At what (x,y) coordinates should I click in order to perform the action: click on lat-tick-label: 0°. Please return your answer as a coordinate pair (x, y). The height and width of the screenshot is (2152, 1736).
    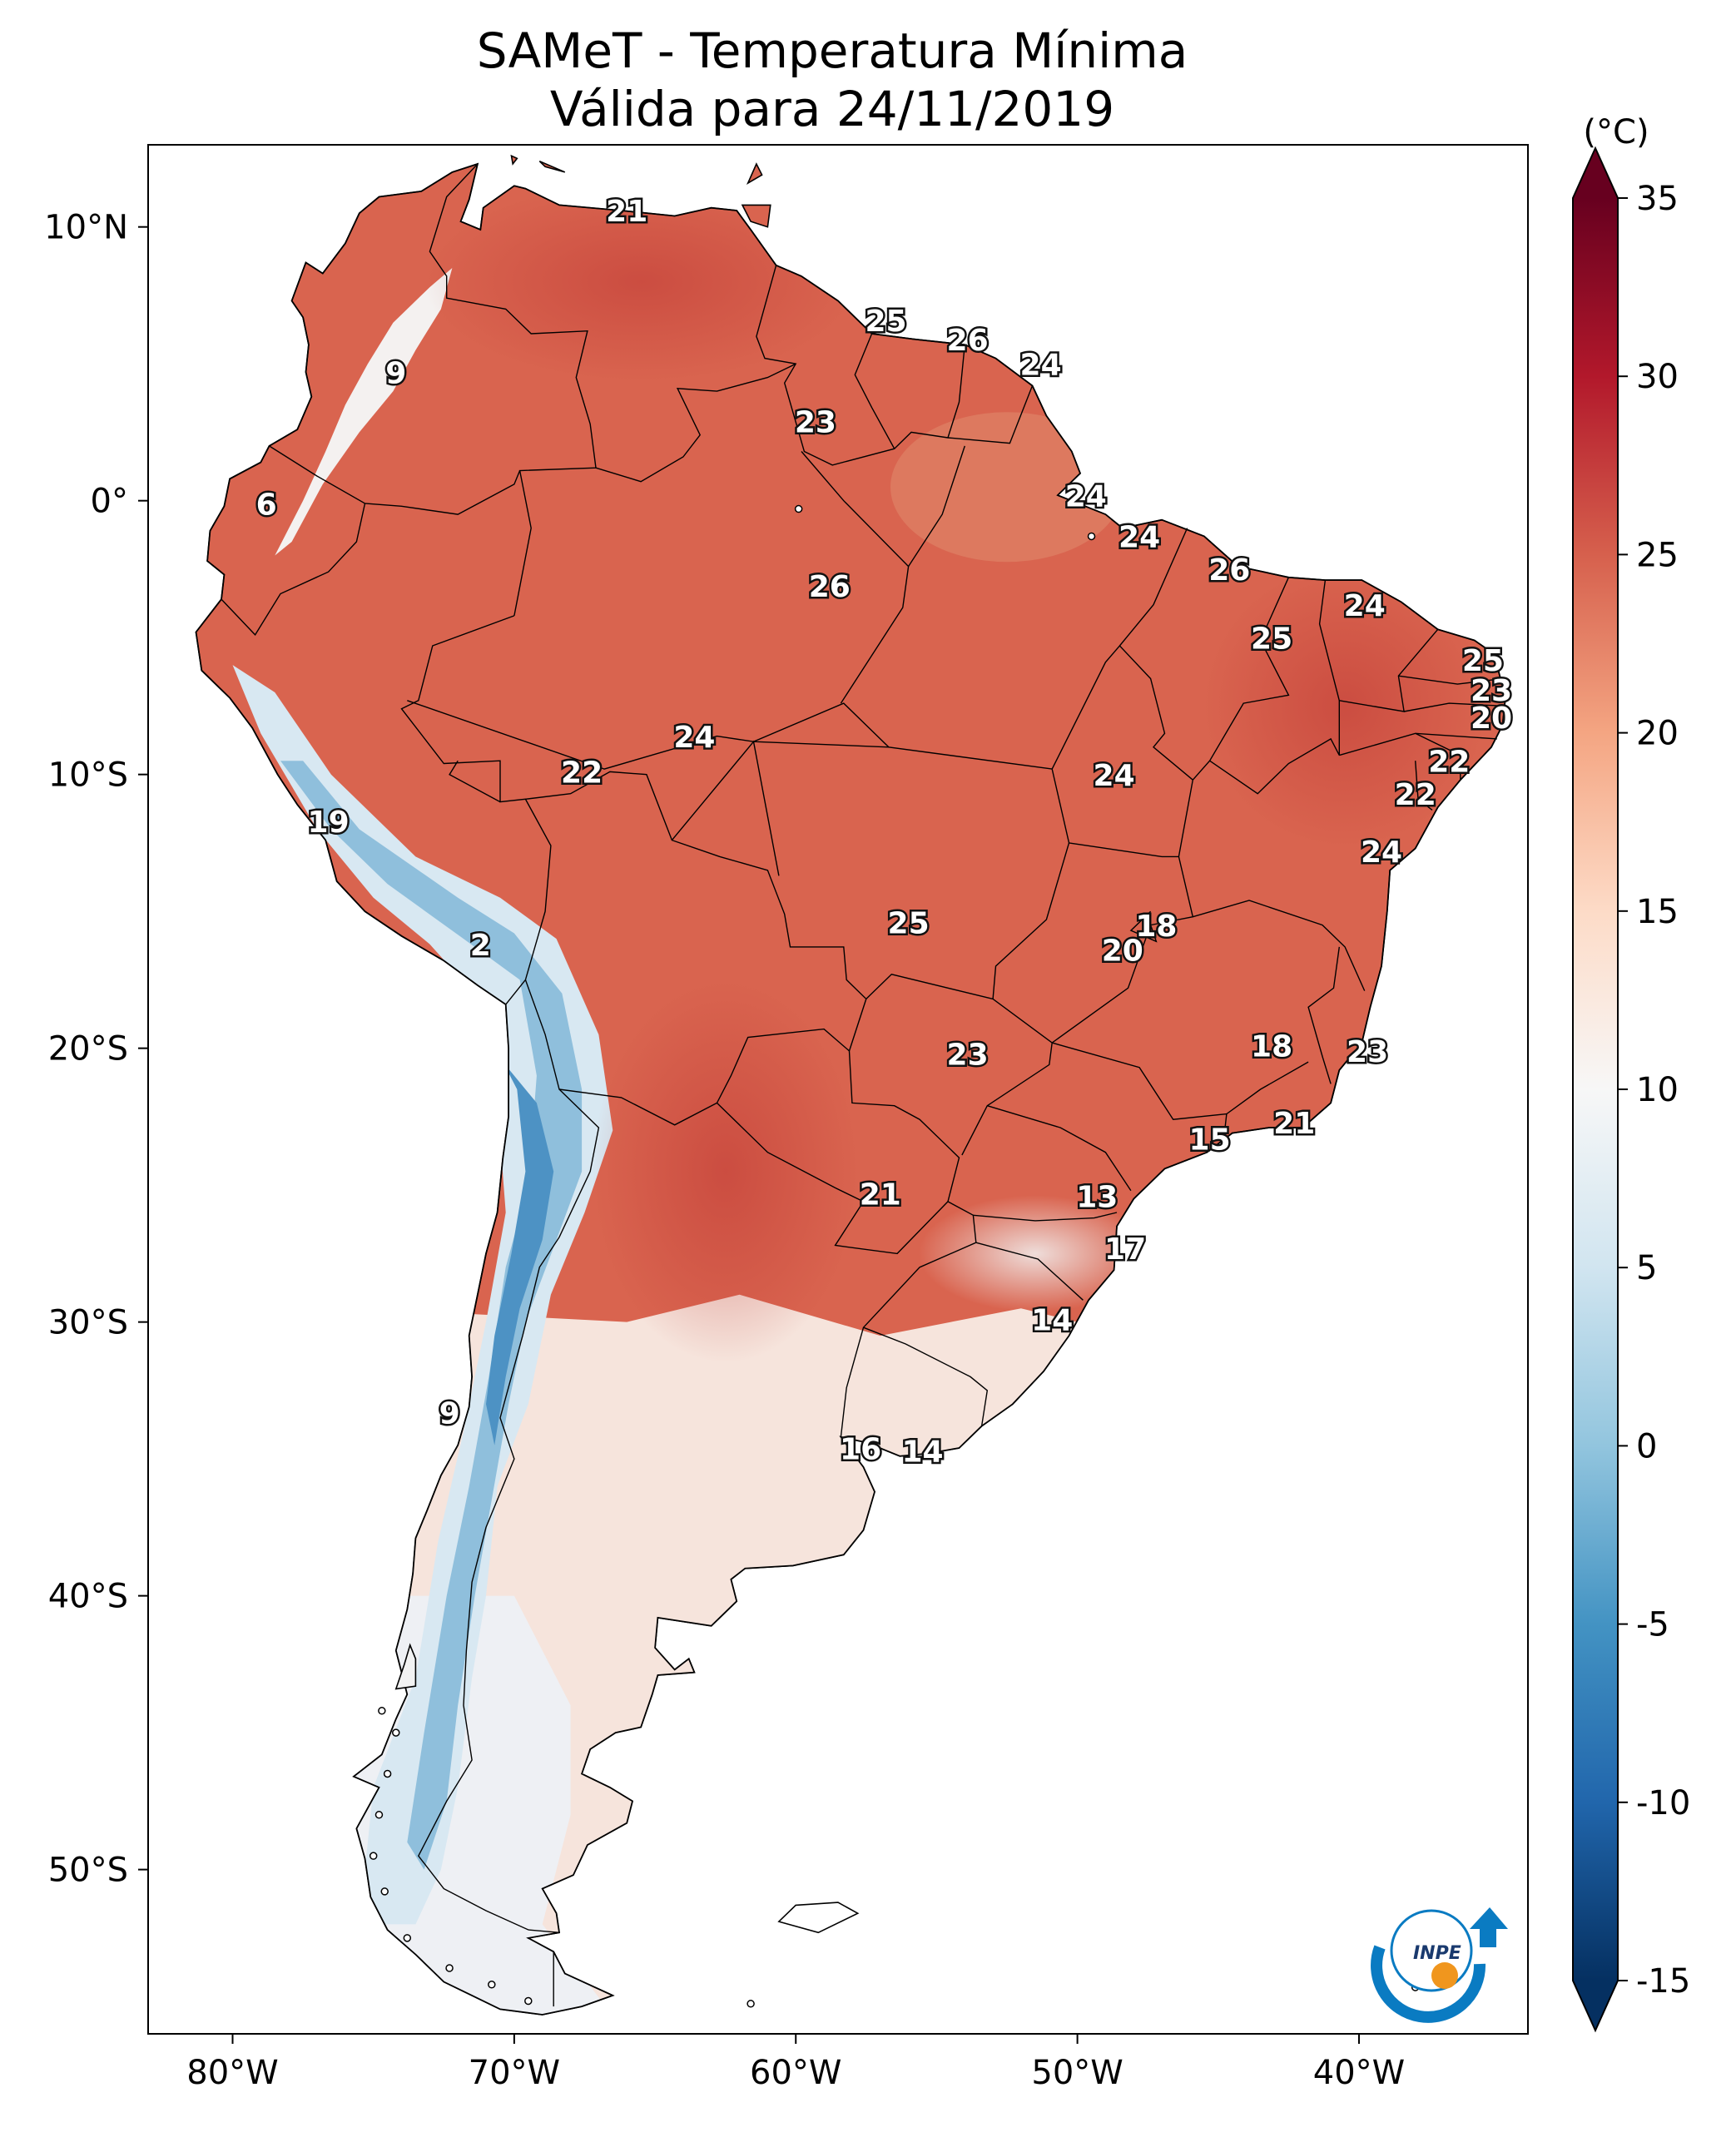
    Looking at the image, I should click on (110, 502).